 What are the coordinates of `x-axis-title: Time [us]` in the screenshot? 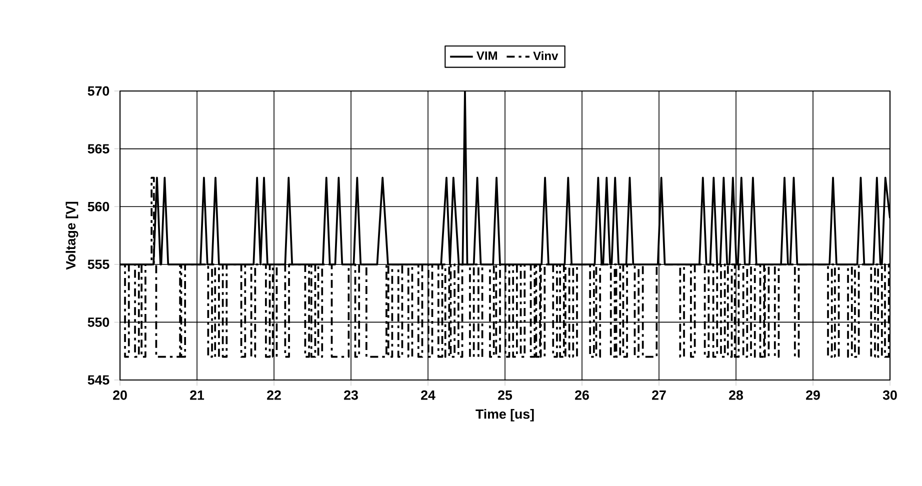 It's located at (505, 415).